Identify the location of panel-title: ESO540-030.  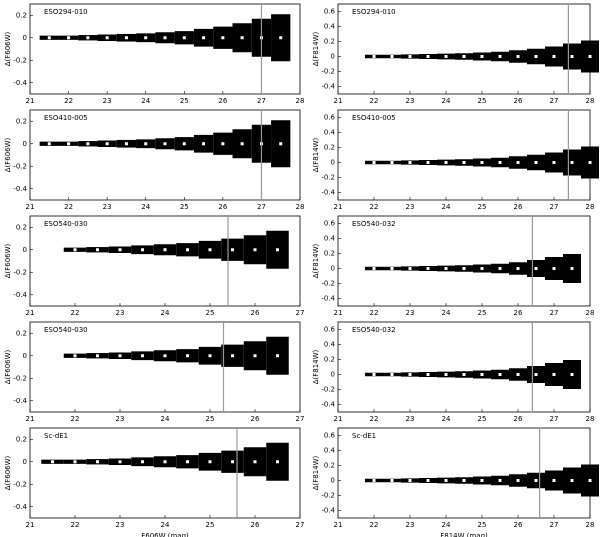
(66, 224).